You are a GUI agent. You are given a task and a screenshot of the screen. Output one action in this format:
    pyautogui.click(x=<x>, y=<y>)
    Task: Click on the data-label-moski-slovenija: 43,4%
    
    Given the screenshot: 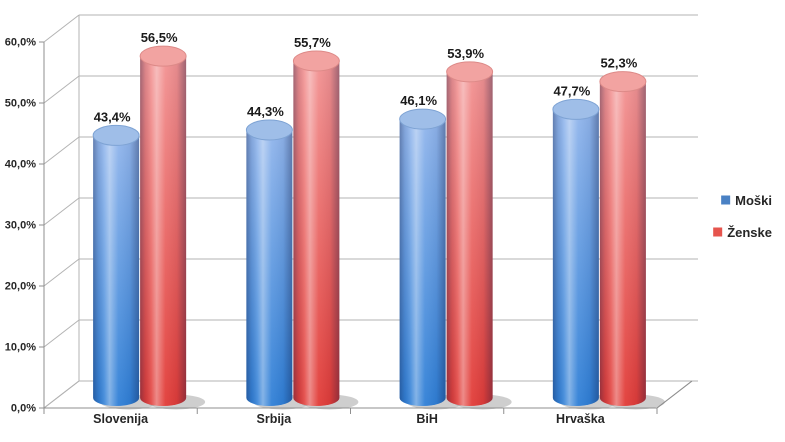 What is the action you would take?
    pyautogui.click(x=112, y=116)
    